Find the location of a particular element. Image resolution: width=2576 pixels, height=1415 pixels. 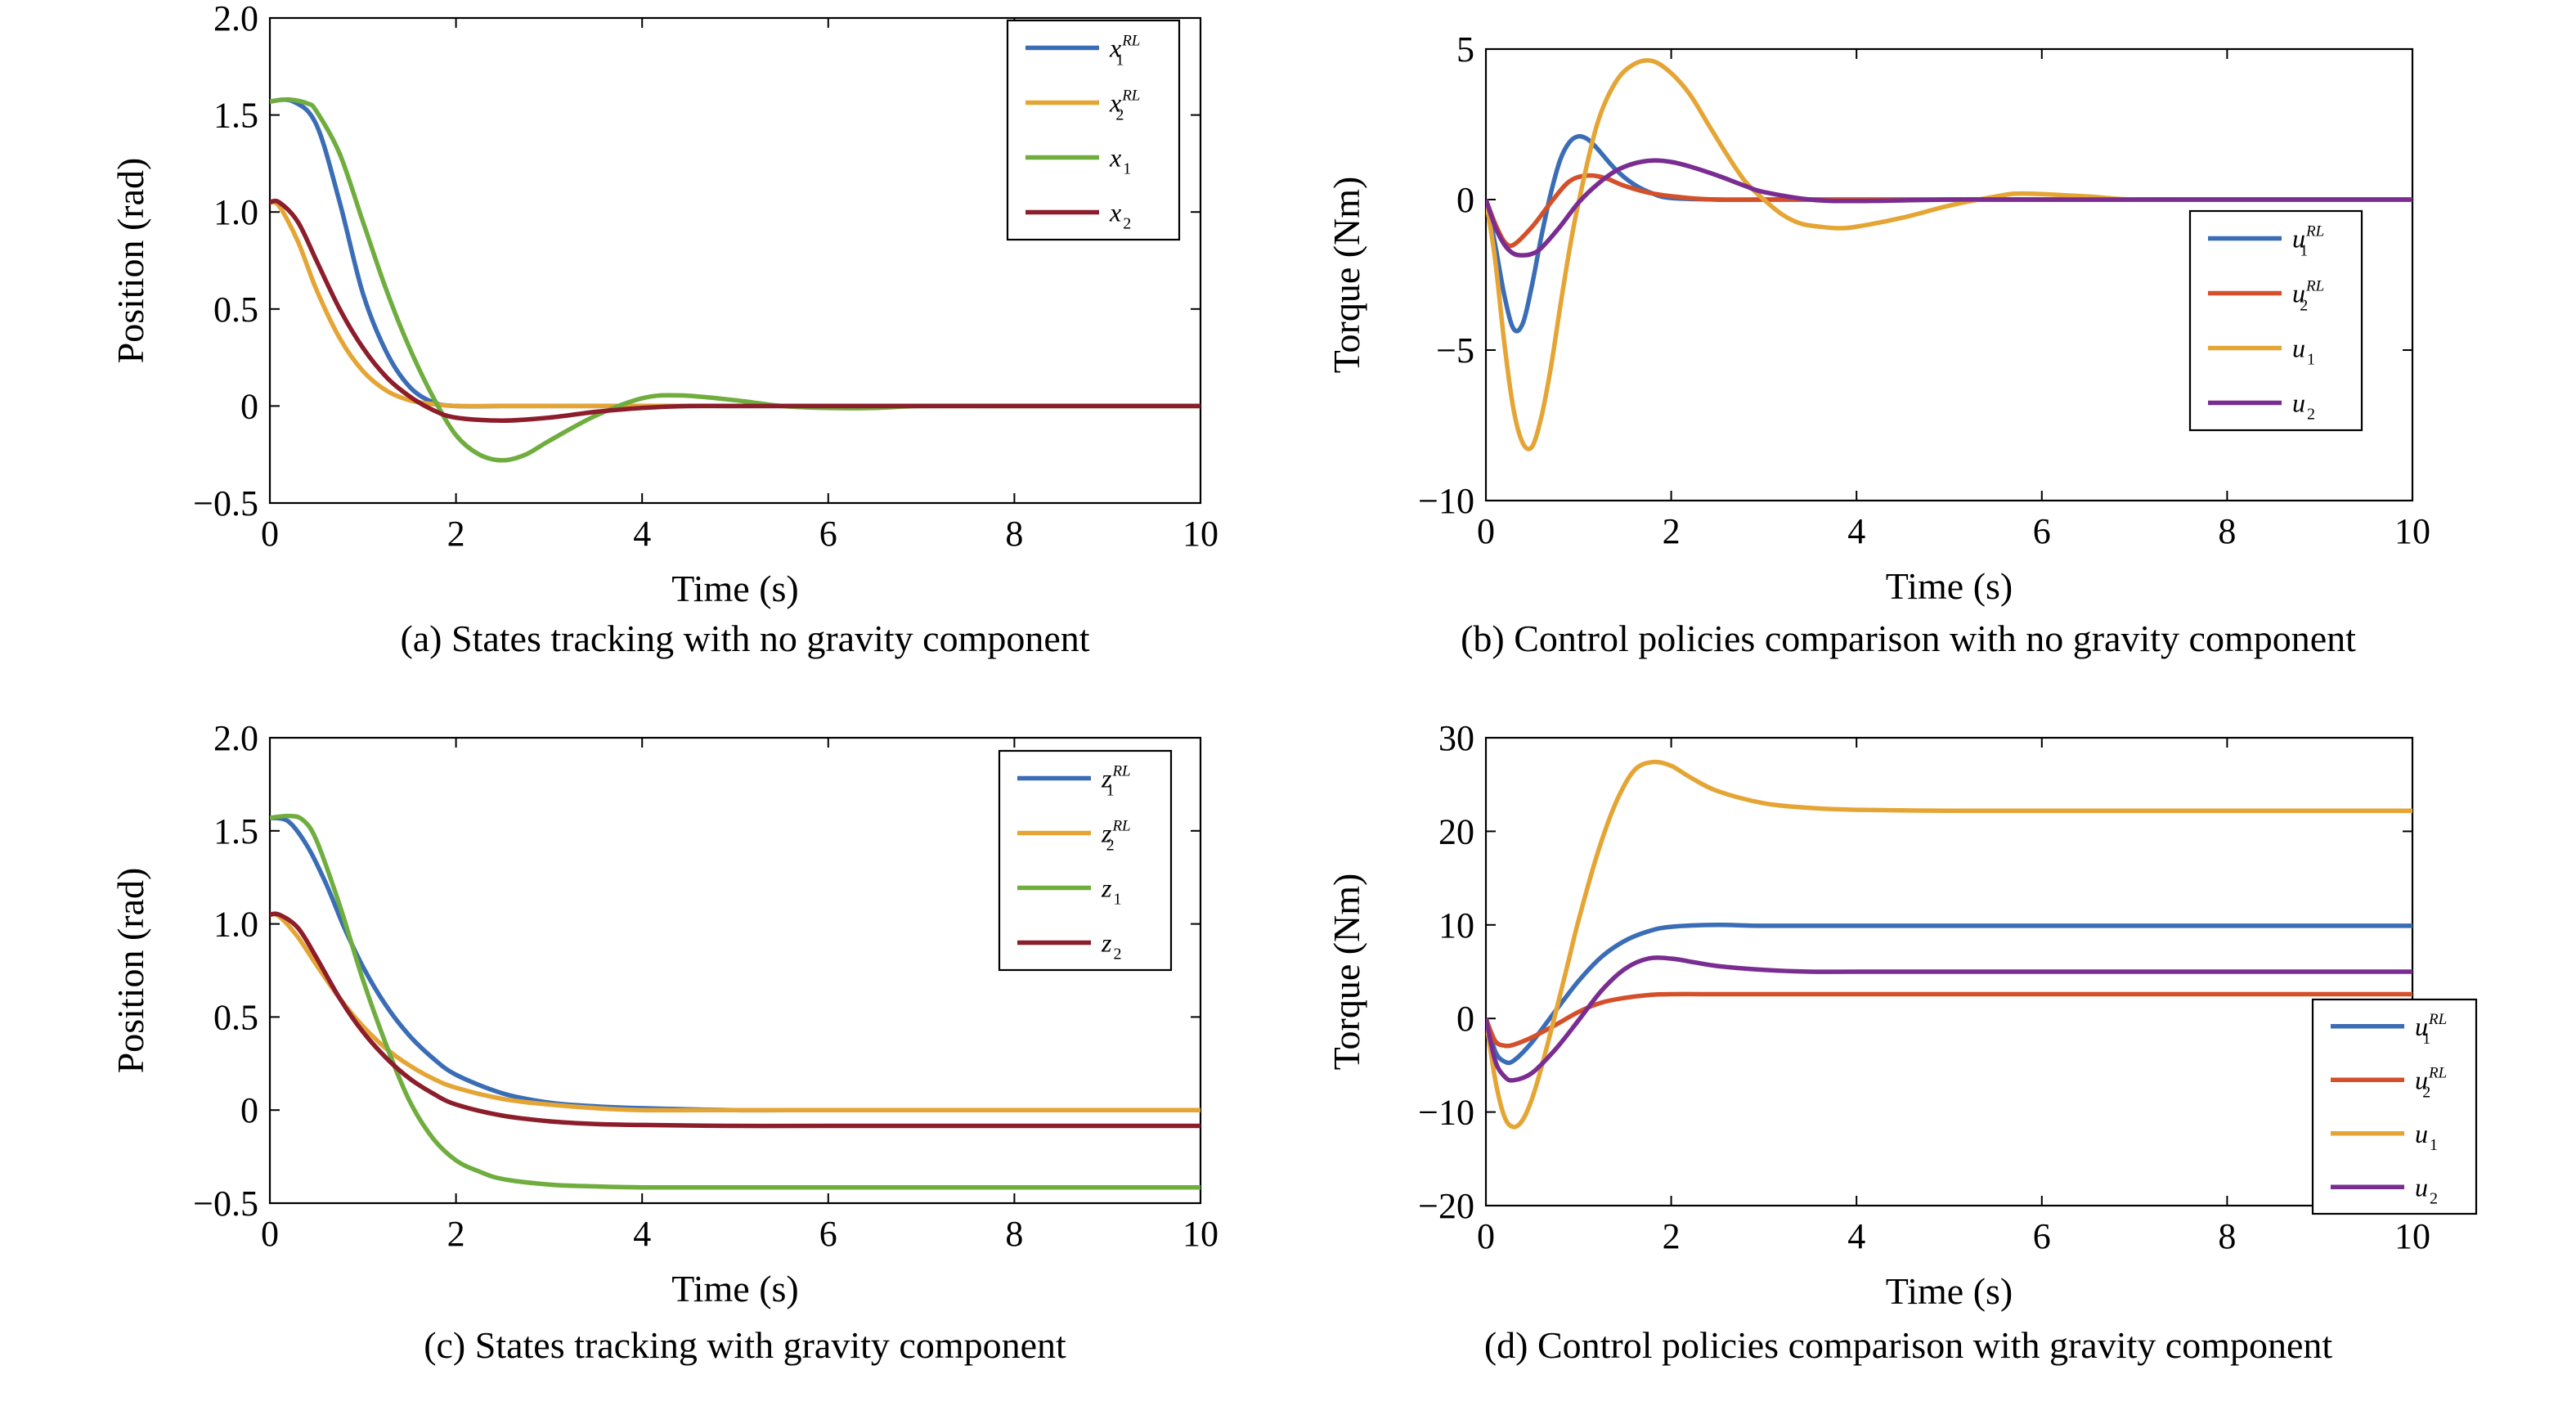

series-line-x2 is located at coordinates (735, 310).